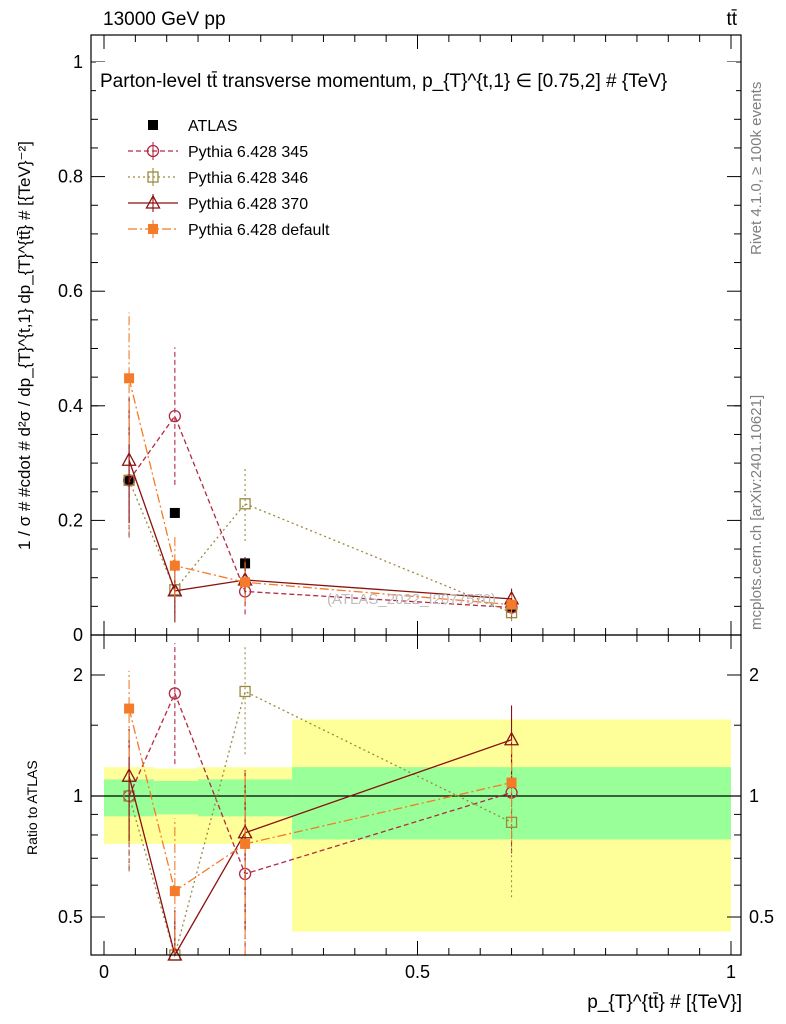 Image resolution: width=786 pixels, height=1024 pixels. I want to click on legend-label: Pythia 6.428 345, so click(248, 152).